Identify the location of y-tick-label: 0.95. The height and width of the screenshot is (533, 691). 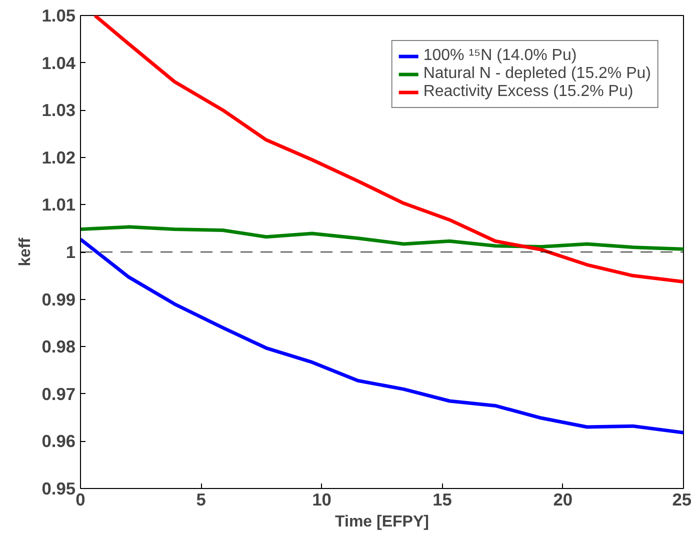
(59, 488).